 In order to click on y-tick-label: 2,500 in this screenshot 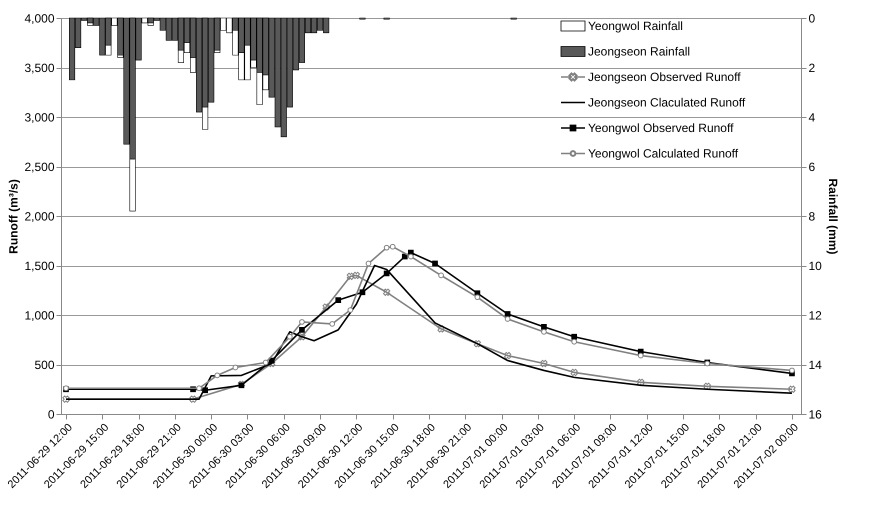, I will do `click(39, 167)`.